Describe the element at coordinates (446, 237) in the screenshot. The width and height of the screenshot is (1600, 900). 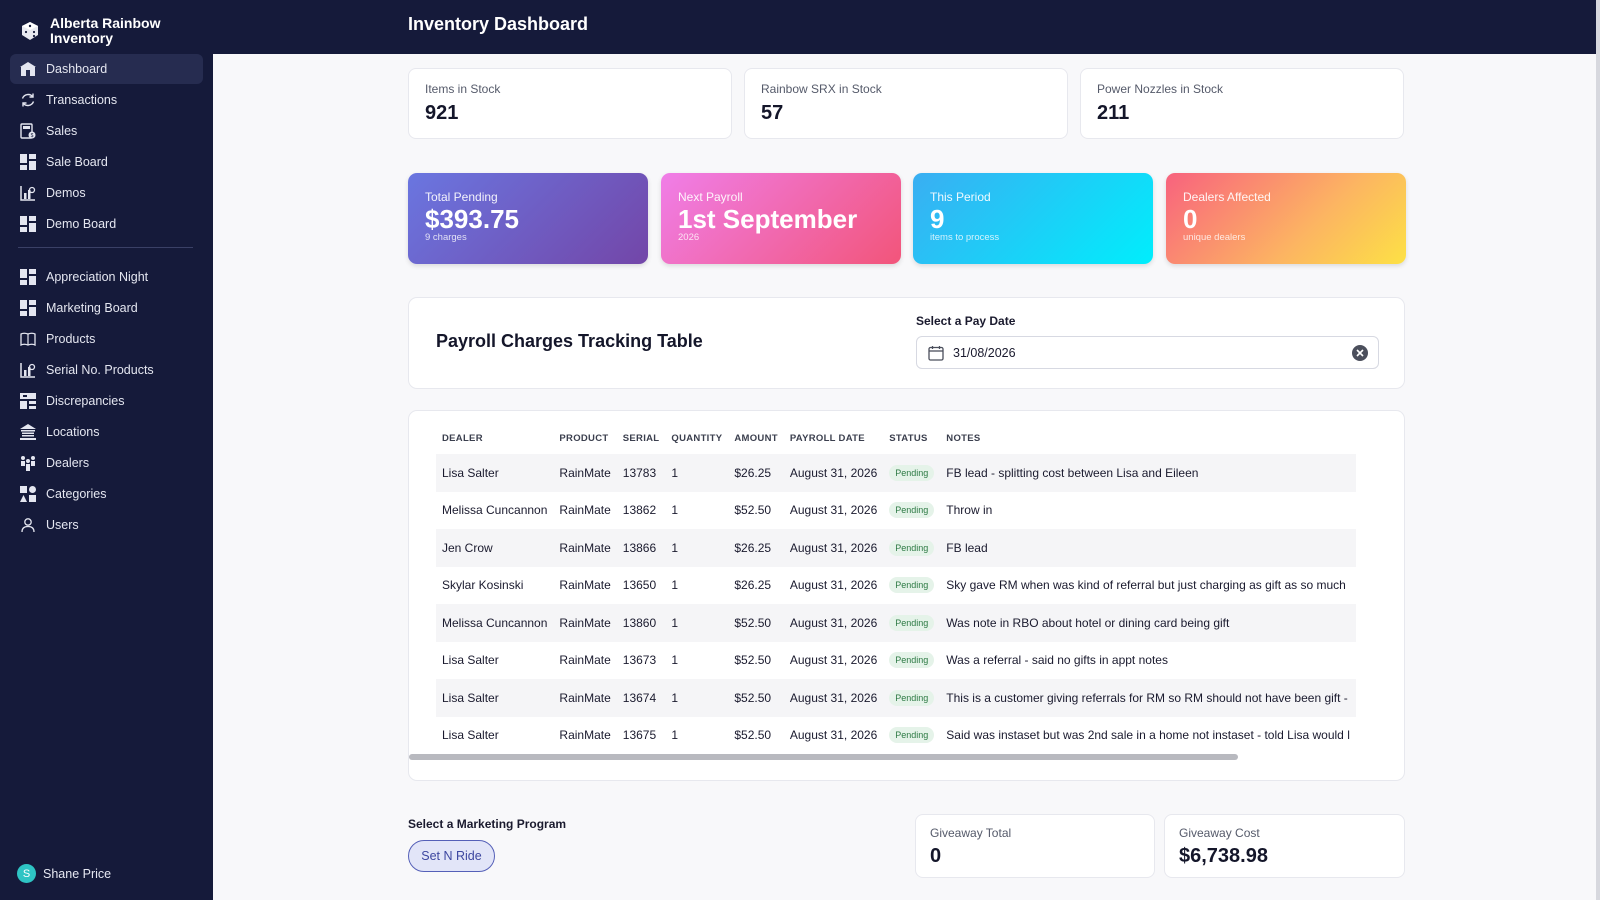
I see `summary-card-sub: 9 charges` at that location.